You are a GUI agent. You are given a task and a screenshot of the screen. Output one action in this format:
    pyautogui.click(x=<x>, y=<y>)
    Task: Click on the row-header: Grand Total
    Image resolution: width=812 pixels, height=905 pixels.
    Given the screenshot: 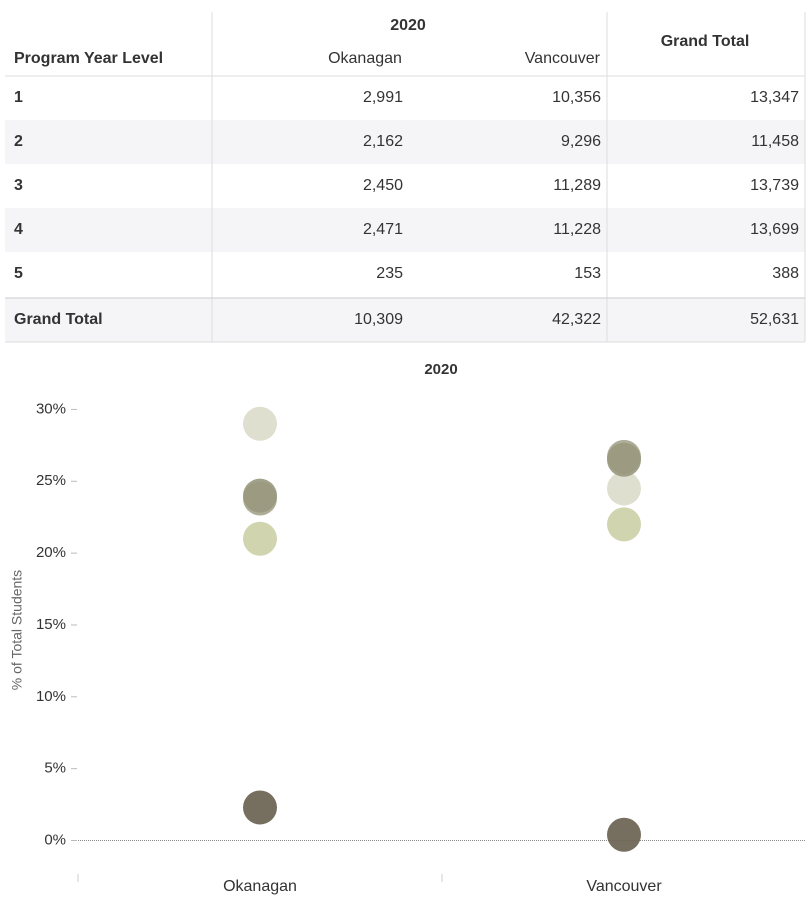 What is the action you would take?
    pyautogui.click(x=58, y=319)
    